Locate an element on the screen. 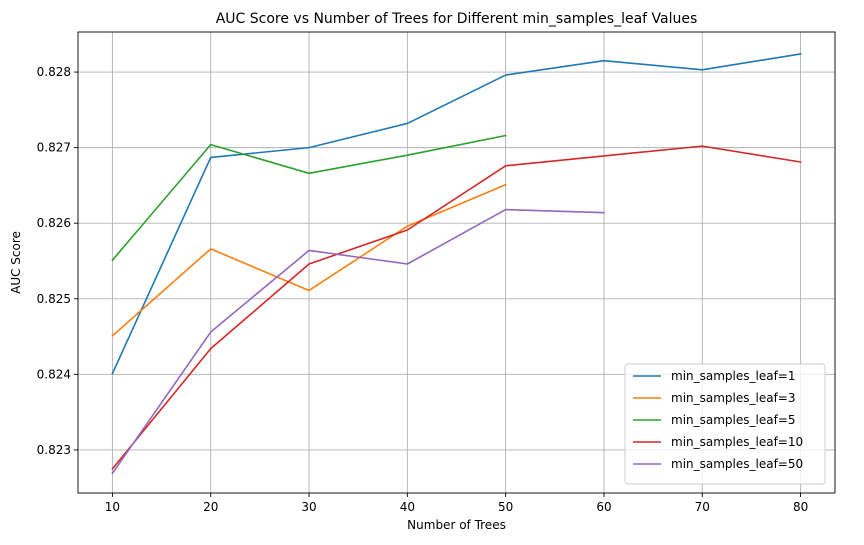  legend-label: min_samples_leaf=10 is located at coordinates (737, 442).